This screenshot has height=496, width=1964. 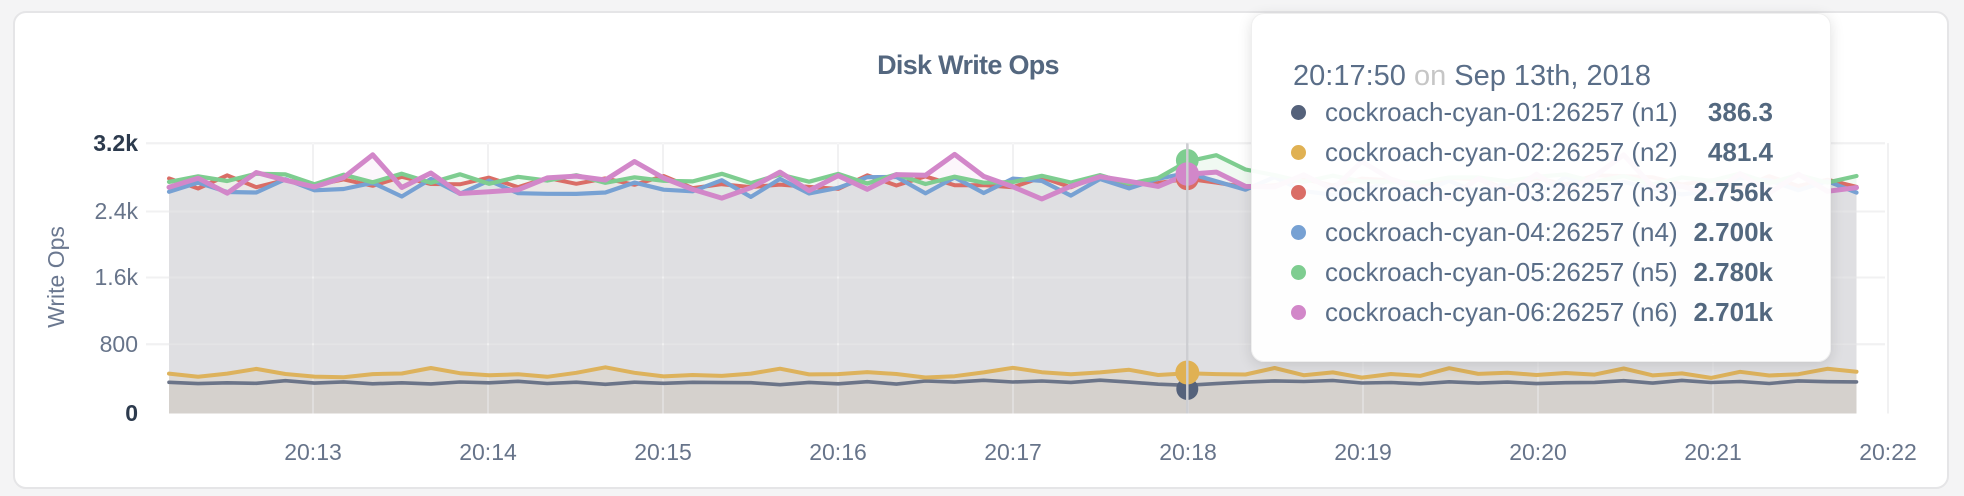 I want to click on svg-text: 20:15, so click(x=663, y=452).